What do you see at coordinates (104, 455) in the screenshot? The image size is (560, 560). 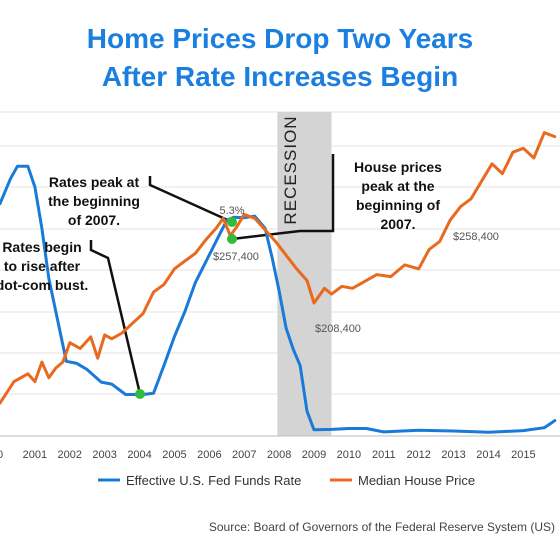 I see `x-tick-label: 2003` at bounding box center [104, 455].